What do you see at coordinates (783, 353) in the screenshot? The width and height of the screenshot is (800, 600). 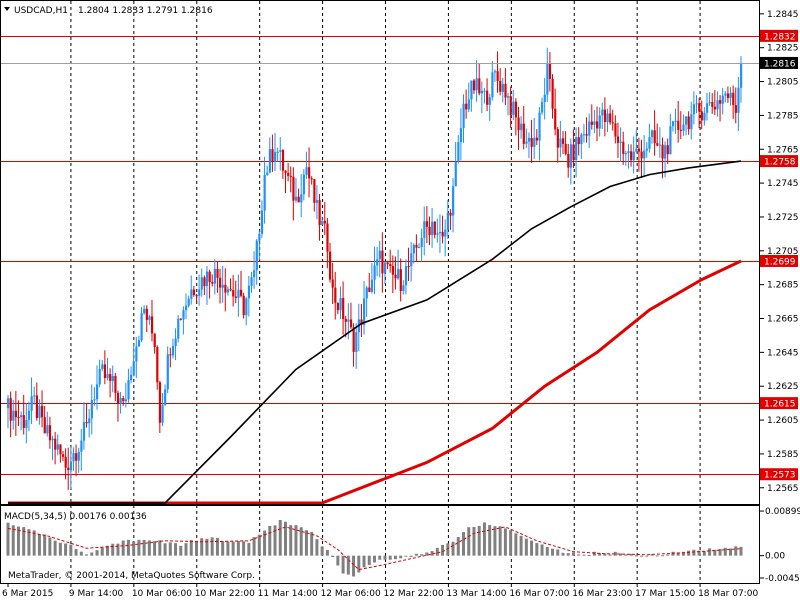 I see `price-tick-label: 1.2645` at bounding box center [783, 353].